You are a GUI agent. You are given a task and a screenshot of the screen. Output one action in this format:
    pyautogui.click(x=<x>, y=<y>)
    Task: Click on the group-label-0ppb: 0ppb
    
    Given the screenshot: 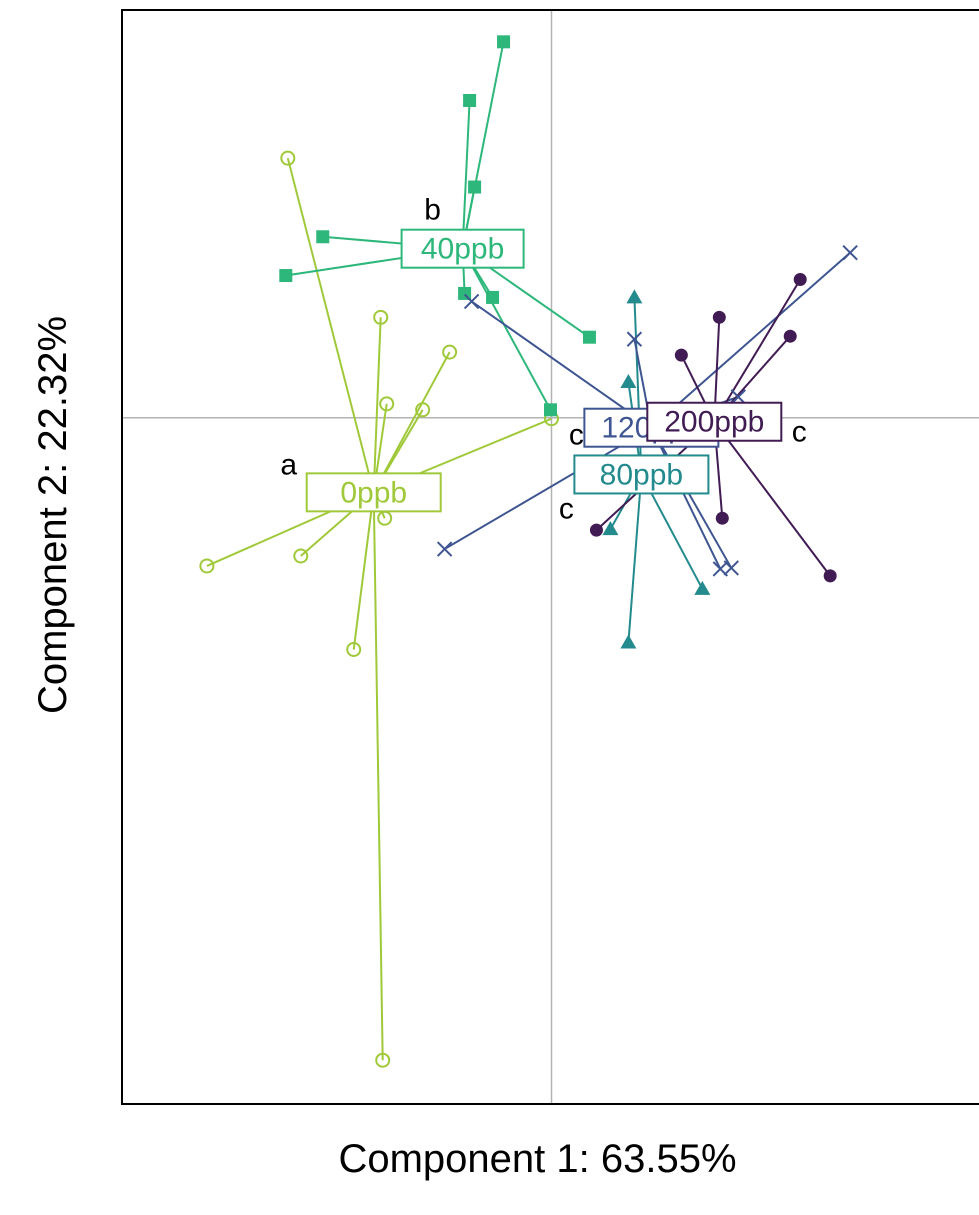 What is the action you would take?
    pyautogui.click(x=373, y=492)
    